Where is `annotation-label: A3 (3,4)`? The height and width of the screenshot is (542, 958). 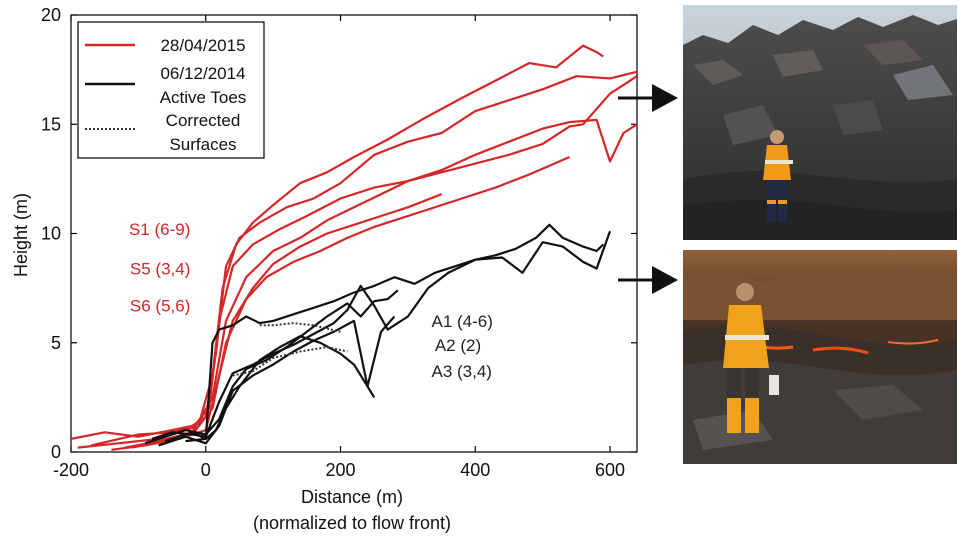
annotation-label: A3 (3,4) is located at coordinates (461, 371).